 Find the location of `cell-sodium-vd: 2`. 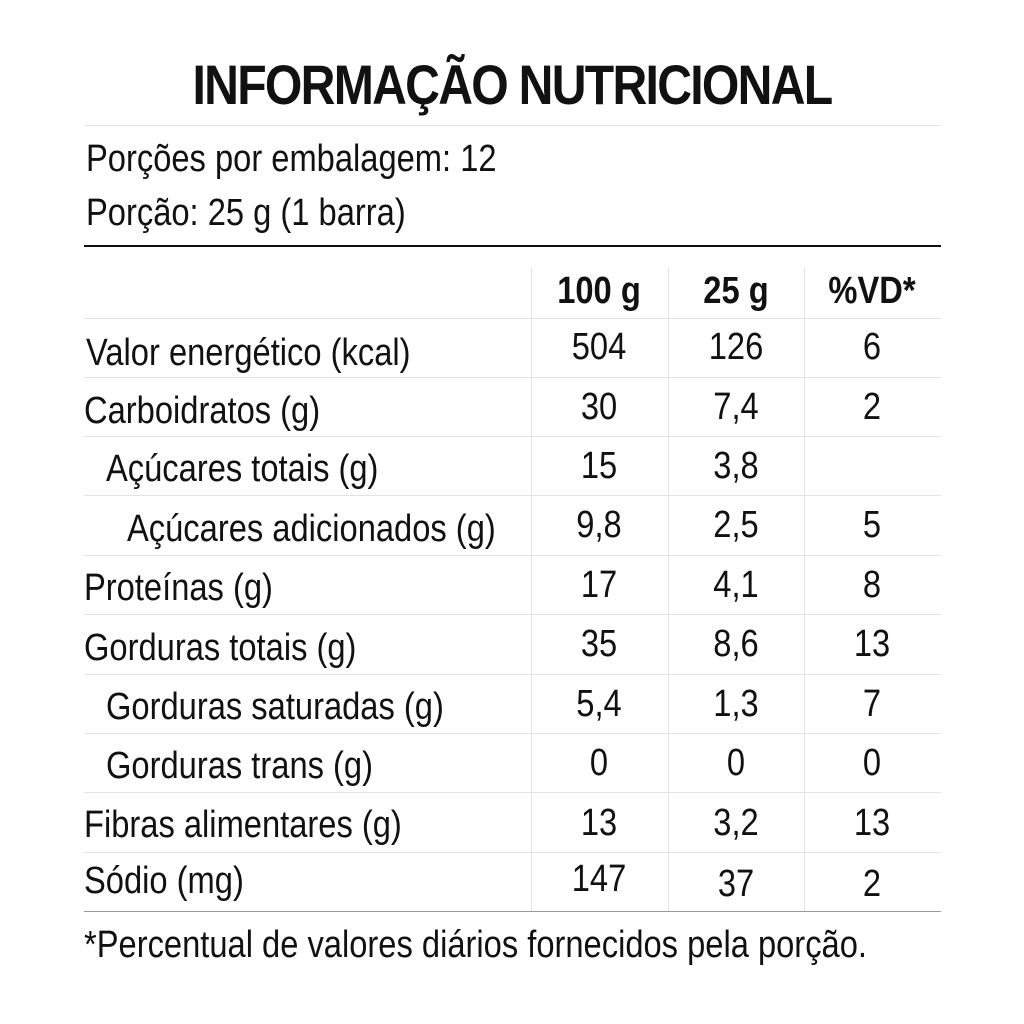

cell-sodium-vd: 2 is located at coordinates (872, 884).